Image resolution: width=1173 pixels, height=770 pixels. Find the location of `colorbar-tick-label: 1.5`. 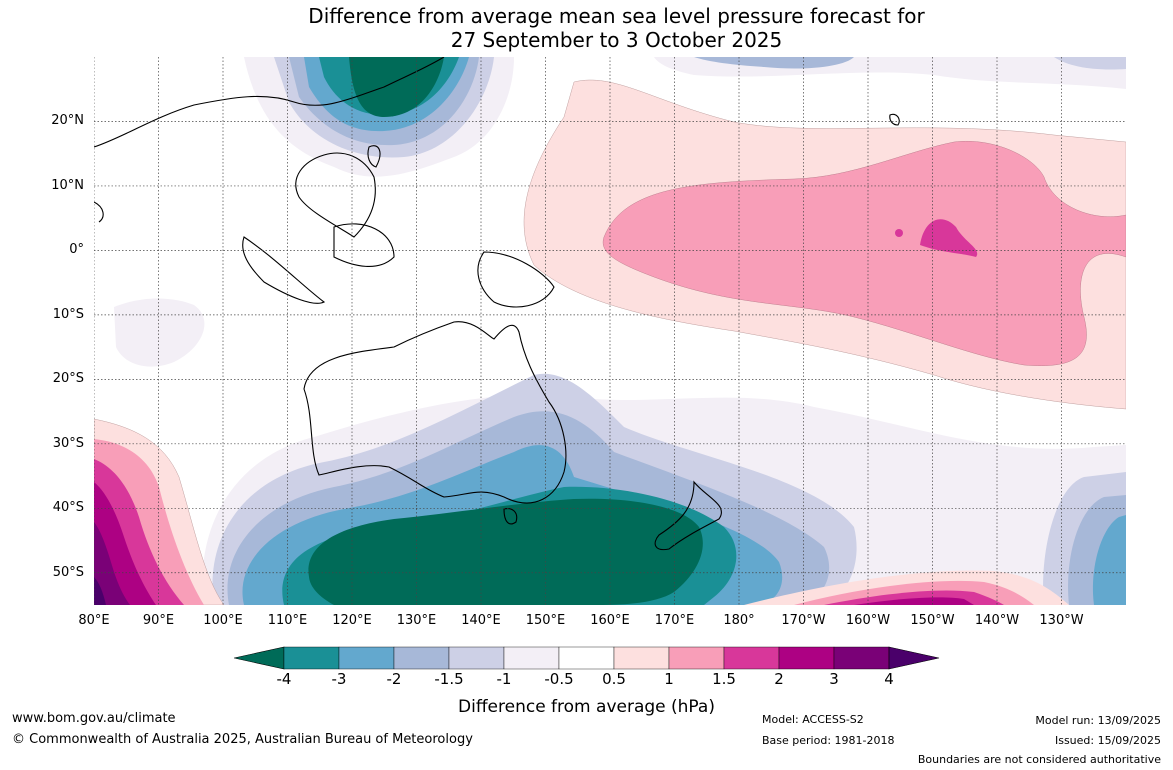

colorbar-tick-label: 1.5 is located at coordinates (724, 679).